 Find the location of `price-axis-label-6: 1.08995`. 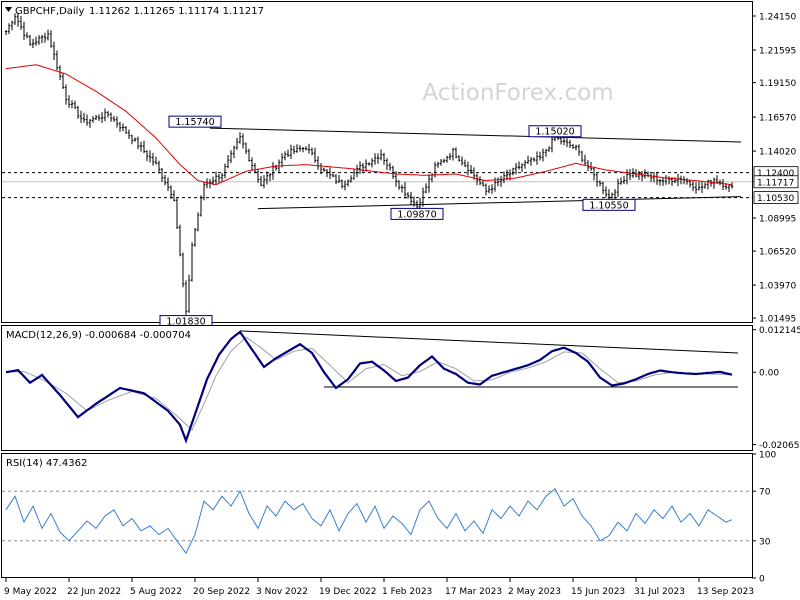

price-axis-label-6: 1.08995 is located at coordinates (777, 220).